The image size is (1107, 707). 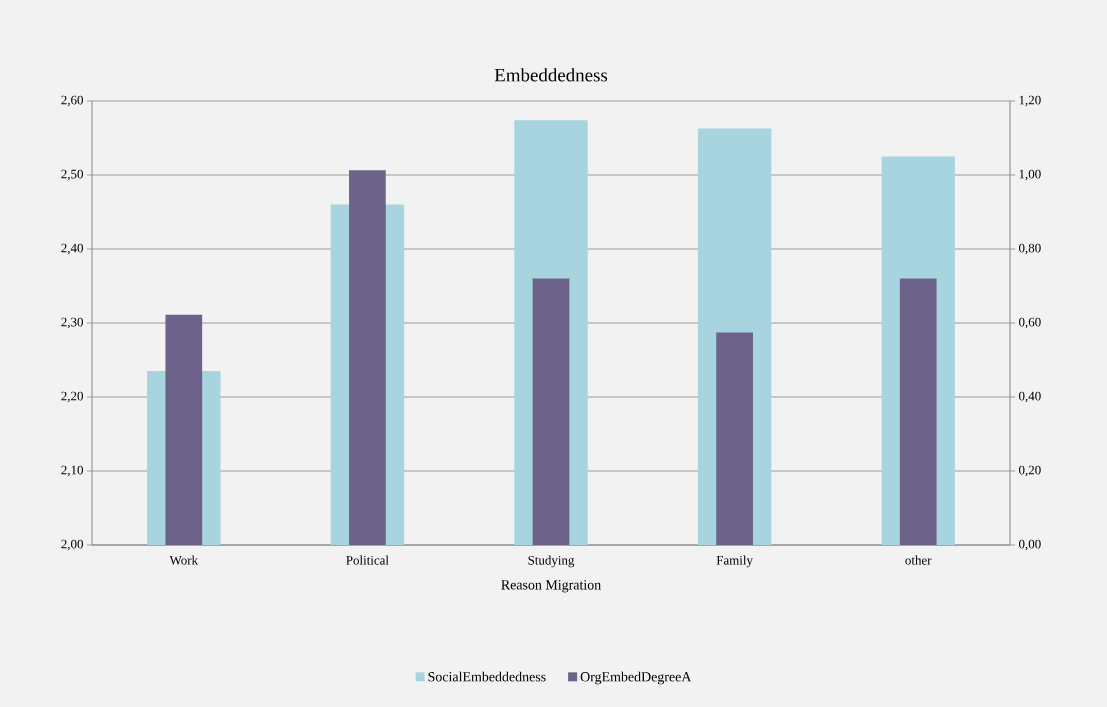 What do you see at coordinates (551, 586) in the screenshot?
I see `x-axis-title: Reason Migration` at bounding box center [551, 586].